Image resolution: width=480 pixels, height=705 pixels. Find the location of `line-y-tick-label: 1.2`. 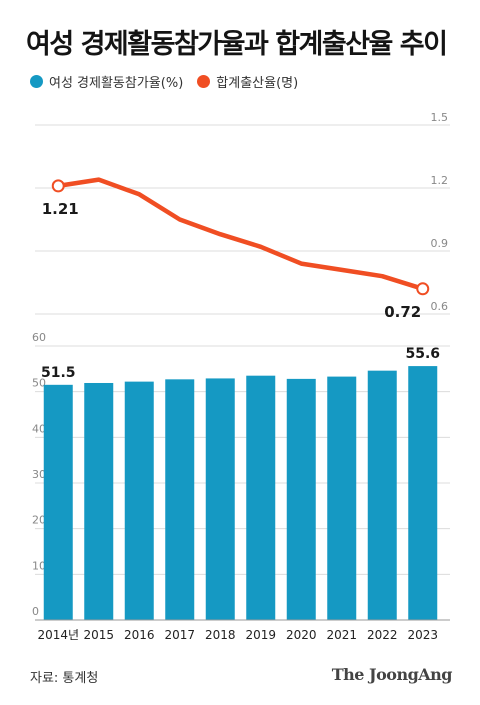

line-y-tick-label: 1.2 is located at coordinates (440, 180).